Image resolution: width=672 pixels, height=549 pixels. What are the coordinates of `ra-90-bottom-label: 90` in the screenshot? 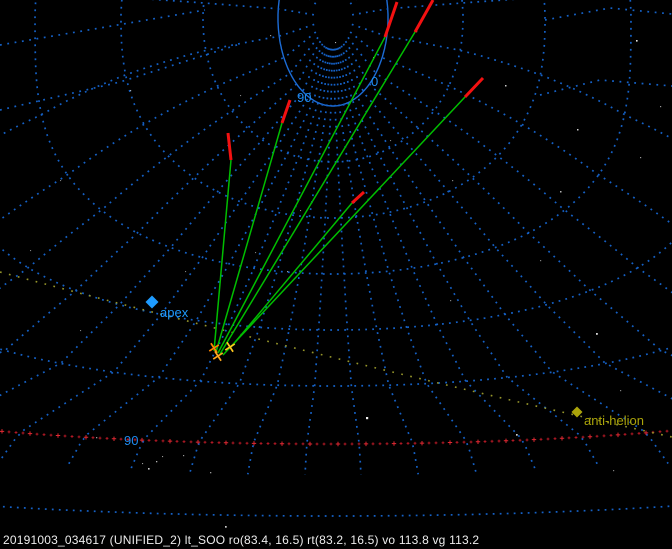 It's located at (131, 440).